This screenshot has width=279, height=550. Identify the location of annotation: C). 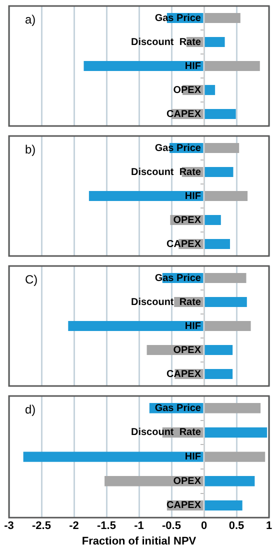
(31, 279).